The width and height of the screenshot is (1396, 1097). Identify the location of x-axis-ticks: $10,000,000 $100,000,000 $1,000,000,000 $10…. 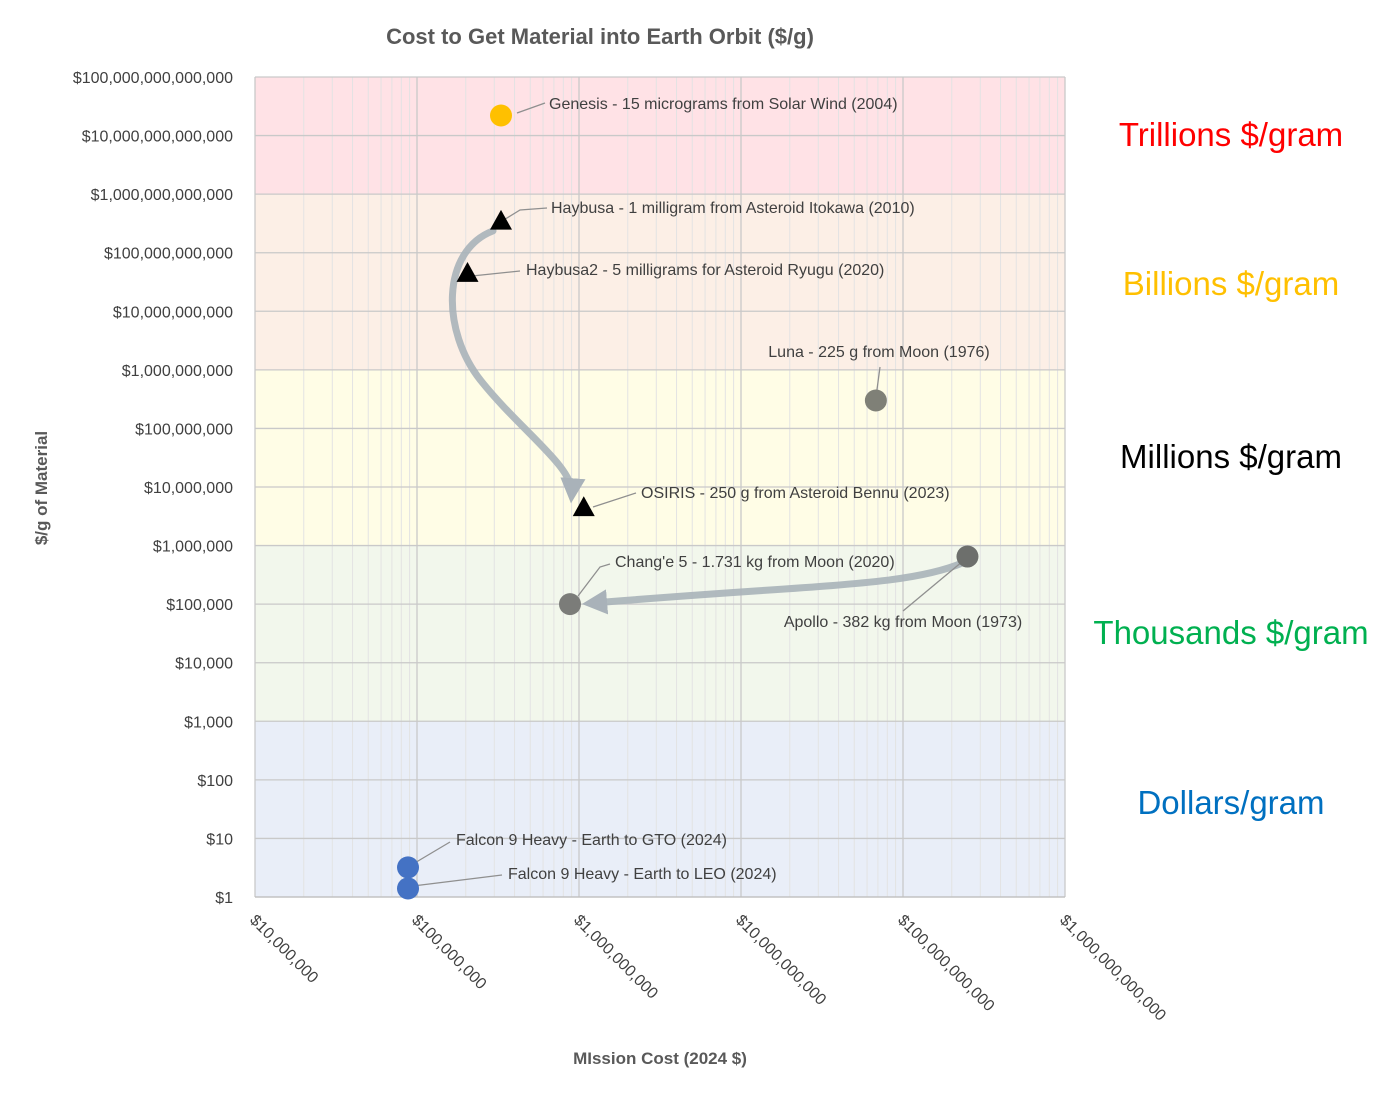
(707, 968).